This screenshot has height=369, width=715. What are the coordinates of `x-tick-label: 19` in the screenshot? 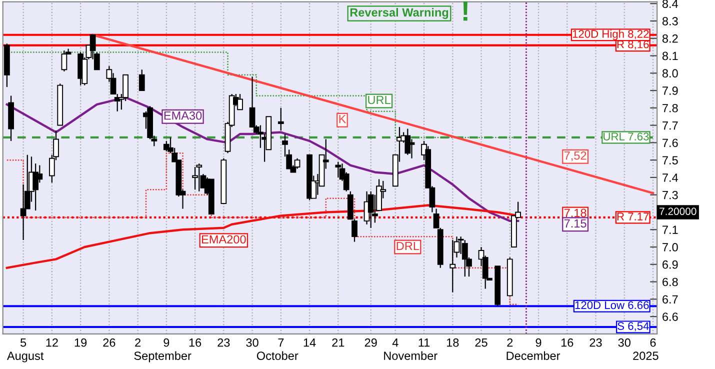 It's located at (80, 342).